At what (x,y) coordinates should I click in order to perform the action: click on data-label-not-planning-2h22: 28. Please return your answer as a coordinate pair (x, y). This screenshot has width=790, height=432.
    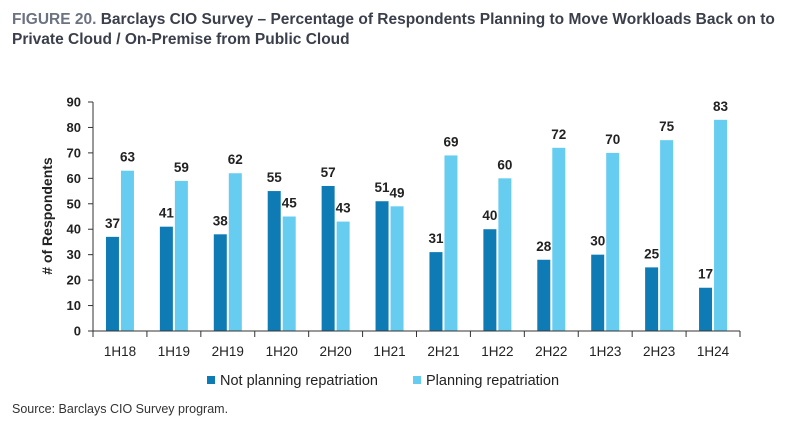
    Looking at the image, I should click on (544, 246).